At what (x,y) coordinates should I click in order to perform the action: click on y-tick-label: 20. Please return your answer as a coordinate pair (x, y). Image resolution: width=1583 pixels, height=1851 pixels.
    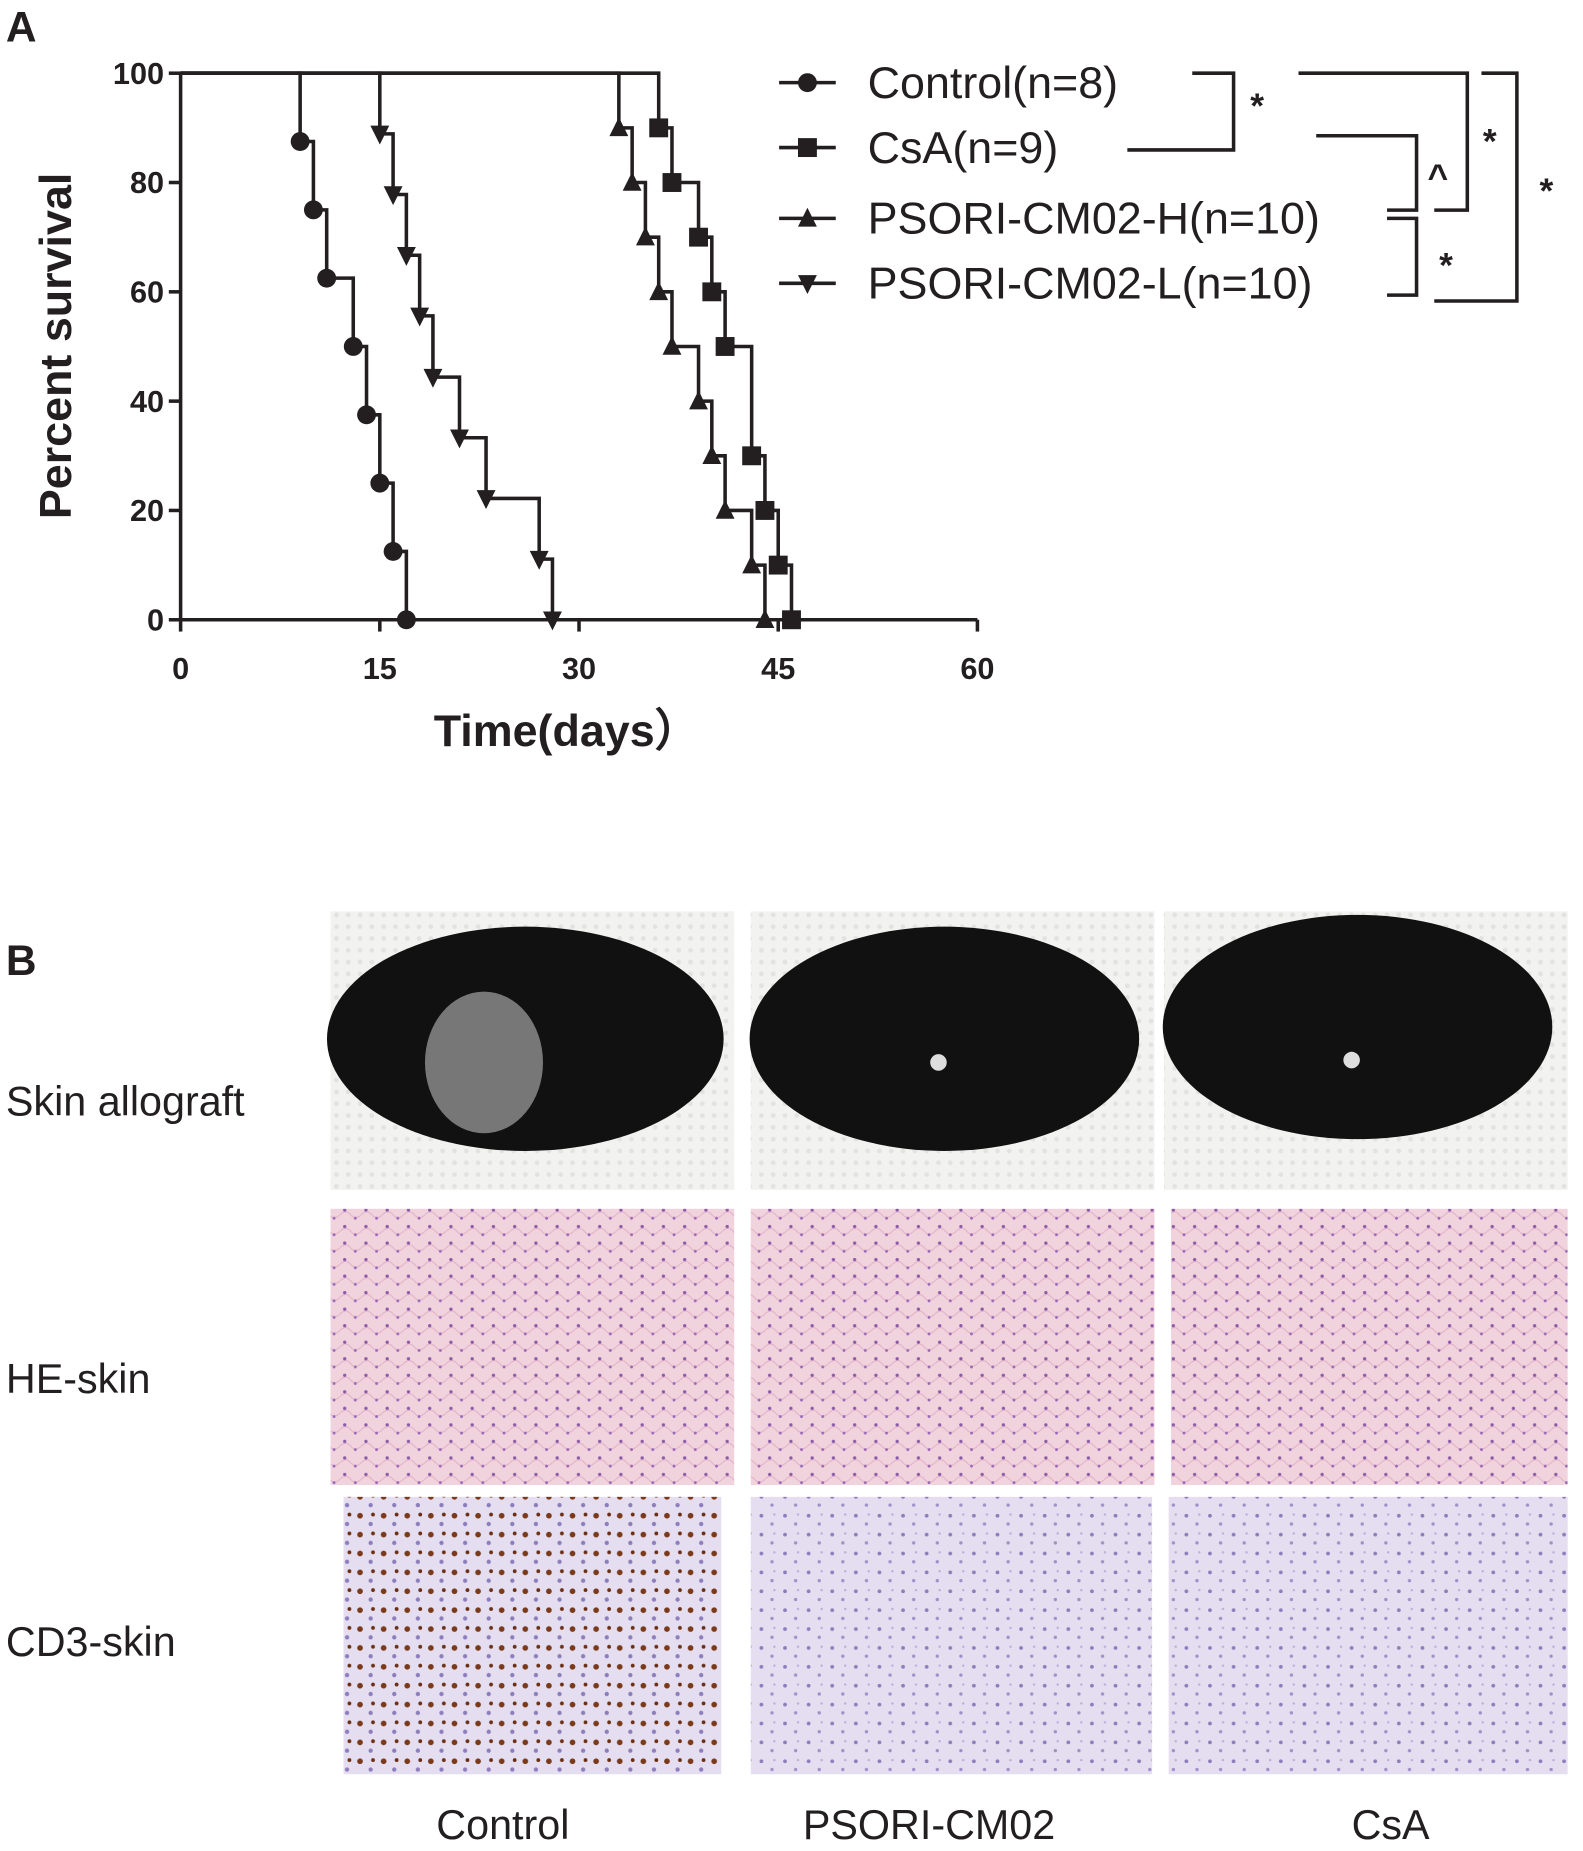
    Looking at the image, I should click on (147, 510).